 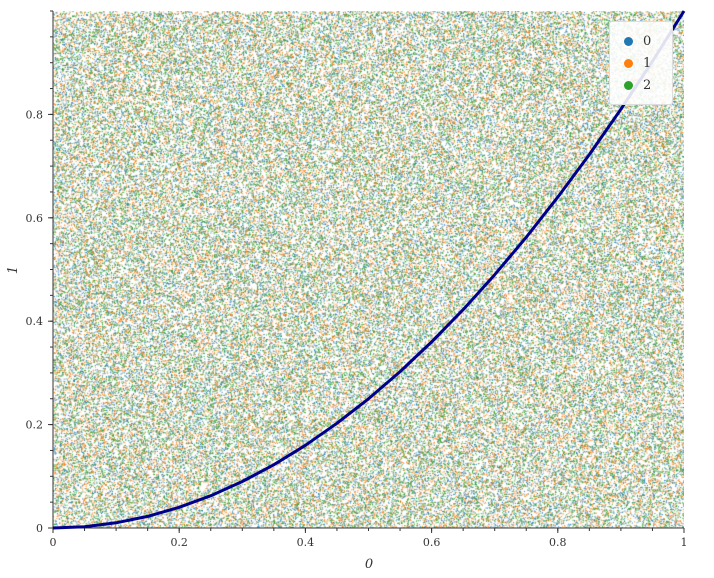 I want to click on y-tick-label: 0.4, so click(x=35, y=321).